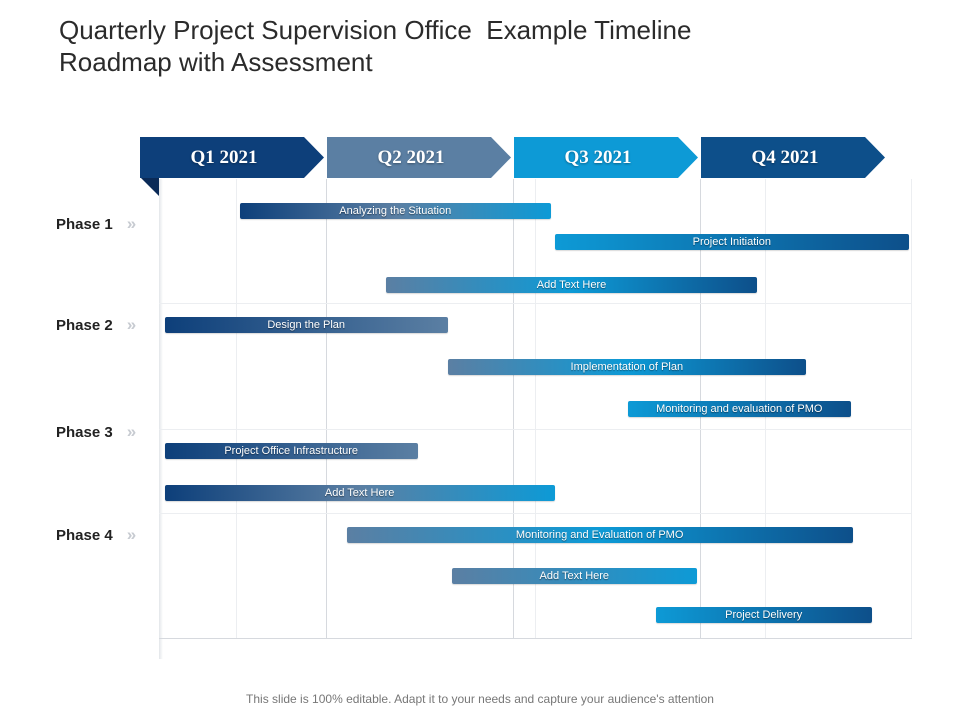 This screenshot has height=720, width=960. I want to click on task-bar: Monitoring and evaluation of PMO, so click(739, 409).